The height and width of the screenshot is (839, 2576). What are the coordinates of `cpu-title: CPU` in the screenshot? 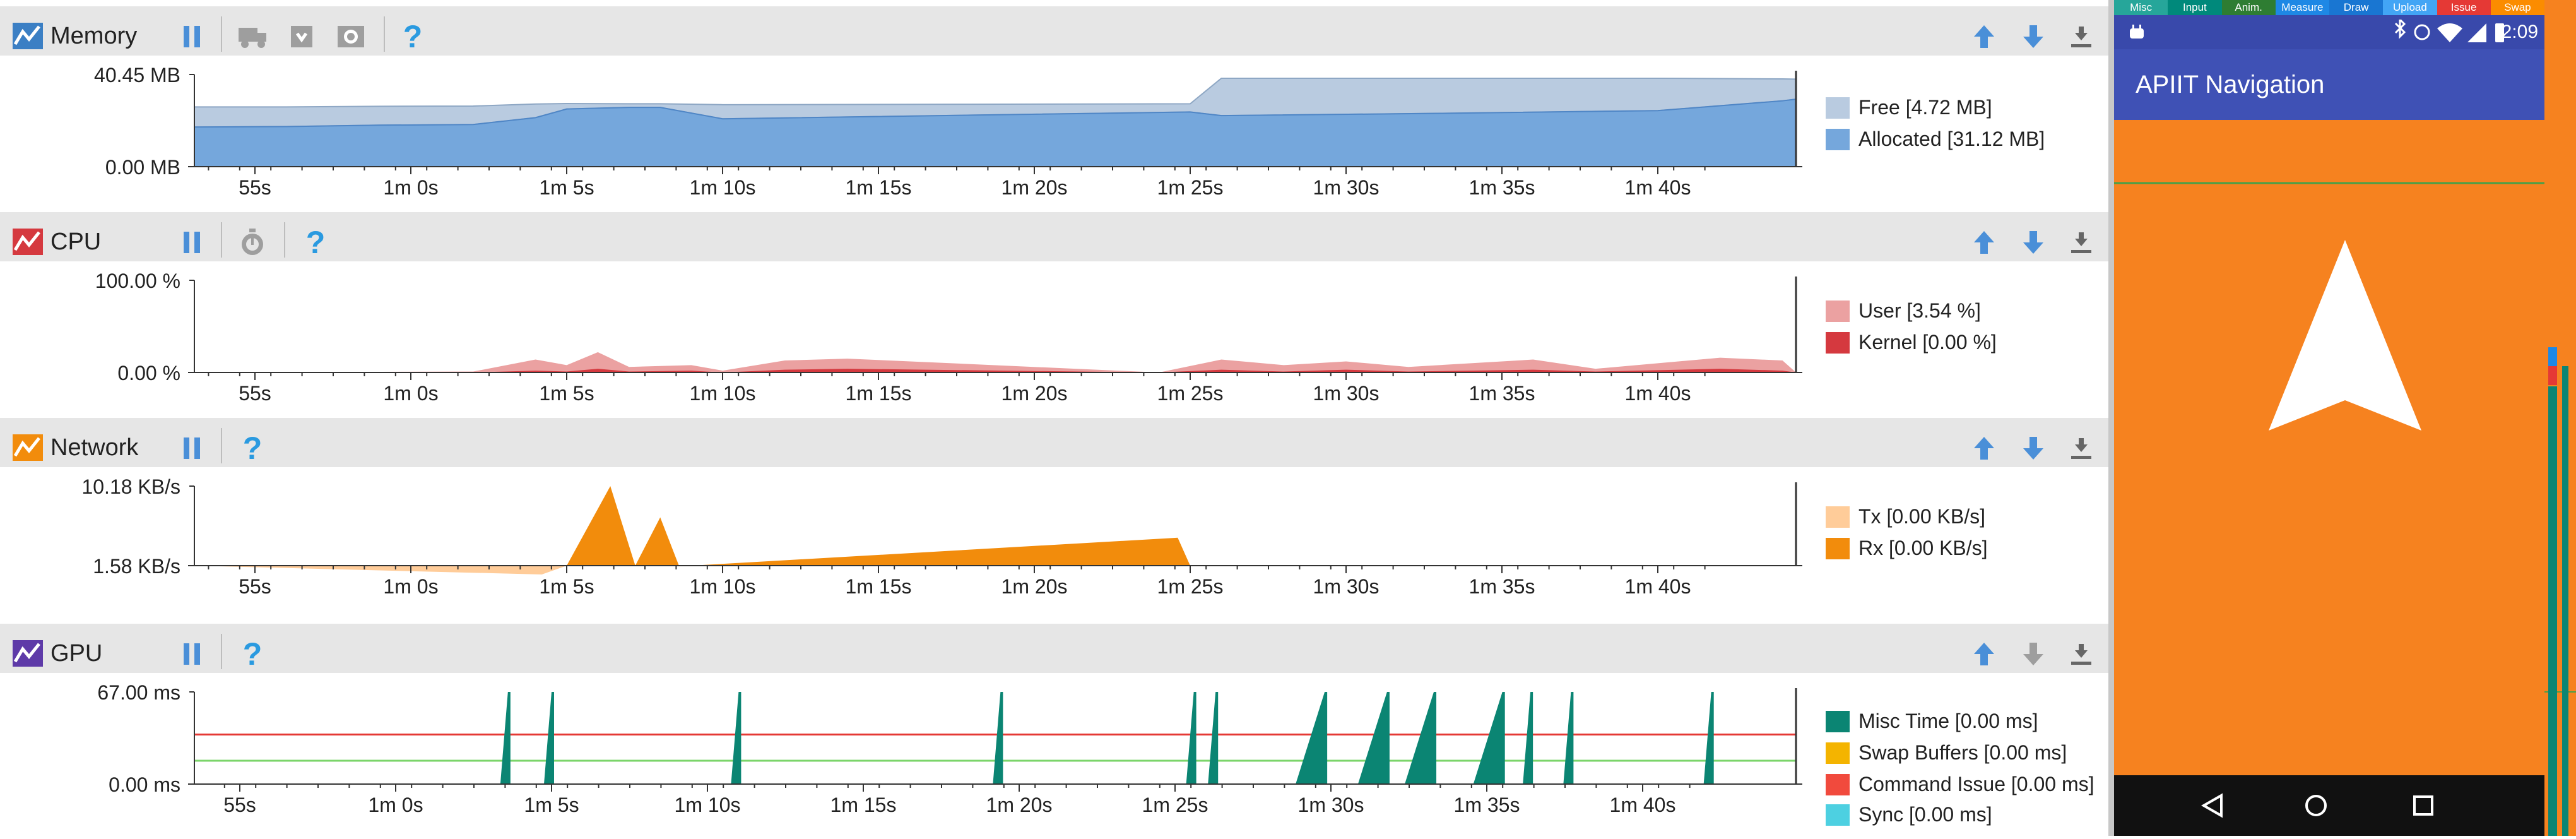 It's located at (76, 242).